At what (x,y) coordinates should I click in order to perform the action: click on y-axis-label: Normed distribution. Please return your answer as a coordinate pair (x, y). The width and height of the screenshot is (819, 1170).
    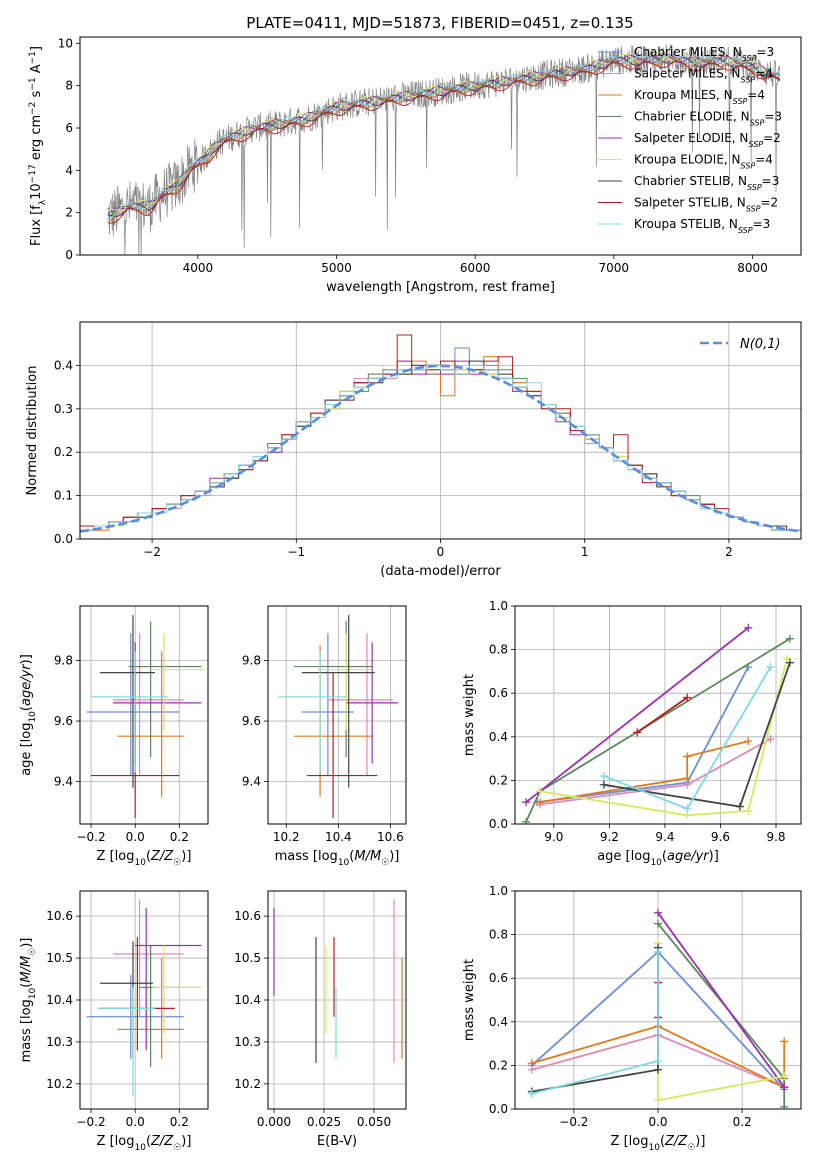
    Looking at the image, I should click on (32, 431).